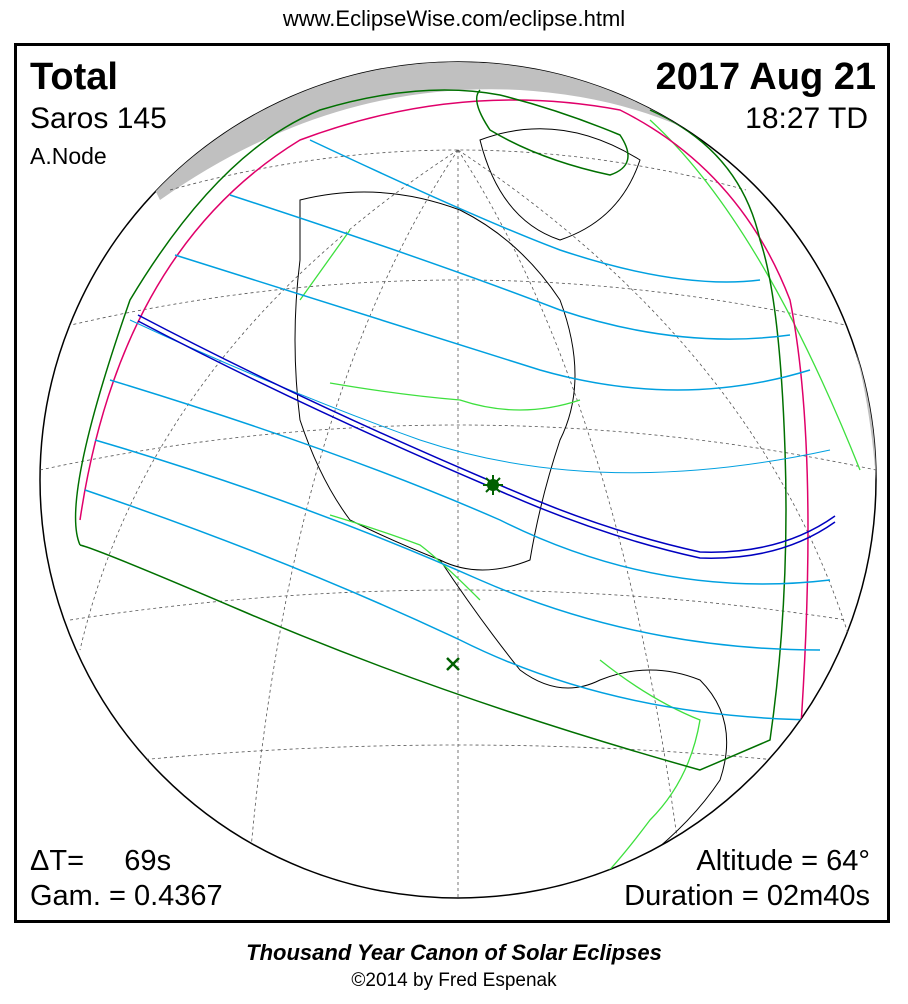  What do you see at coordinates (806, 118) in the screenshot?
I see `eclipse-time: 18:27 TD` at bounding box center [806, 118].